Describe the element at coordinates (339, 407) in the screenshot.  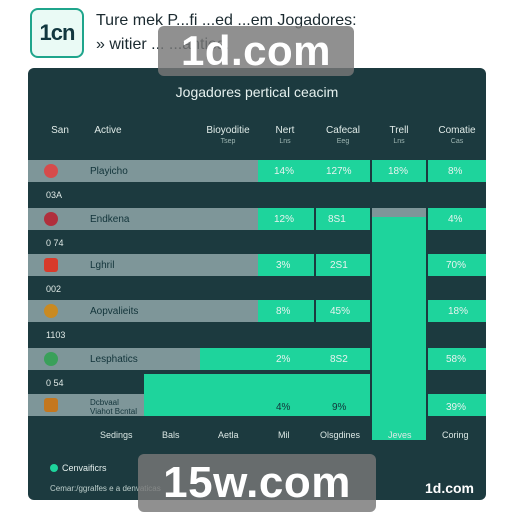
I see `row-value-cafecal: 9%` at that location.